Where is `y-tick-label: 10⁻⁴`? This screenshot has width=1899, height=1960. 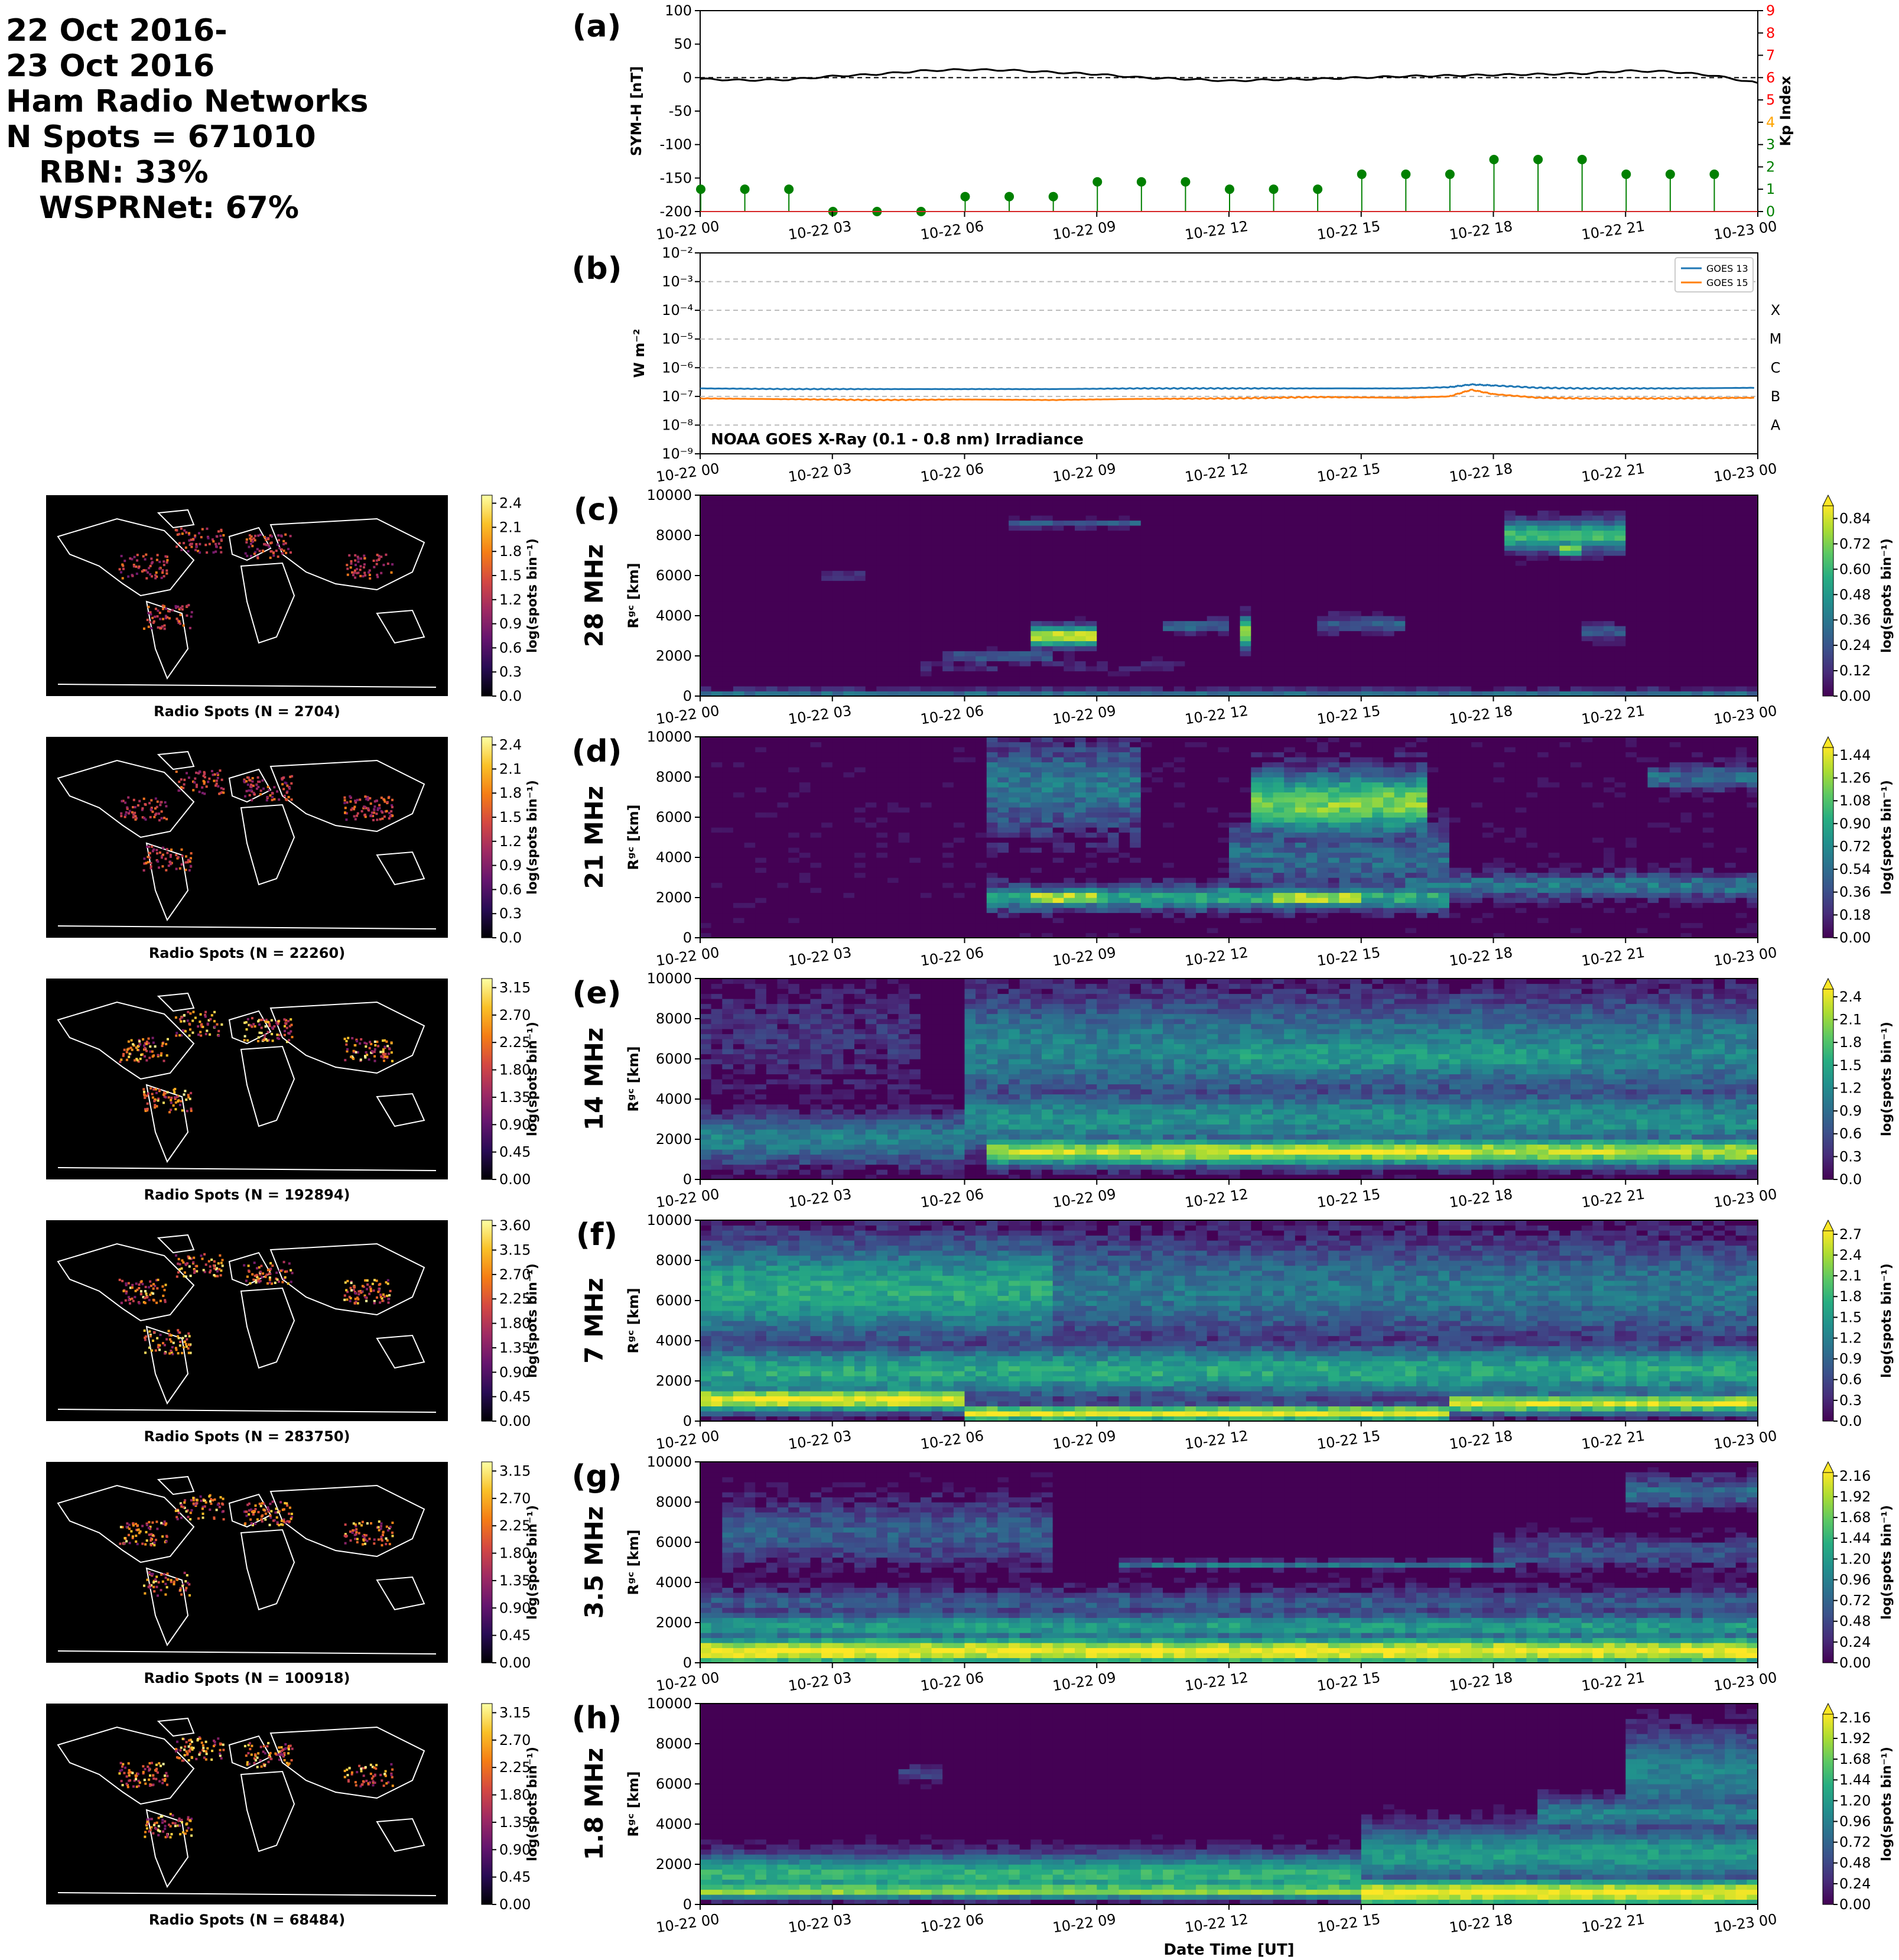
y-tick-label: 10⁻⁴ is located at coordinates (677, 310).